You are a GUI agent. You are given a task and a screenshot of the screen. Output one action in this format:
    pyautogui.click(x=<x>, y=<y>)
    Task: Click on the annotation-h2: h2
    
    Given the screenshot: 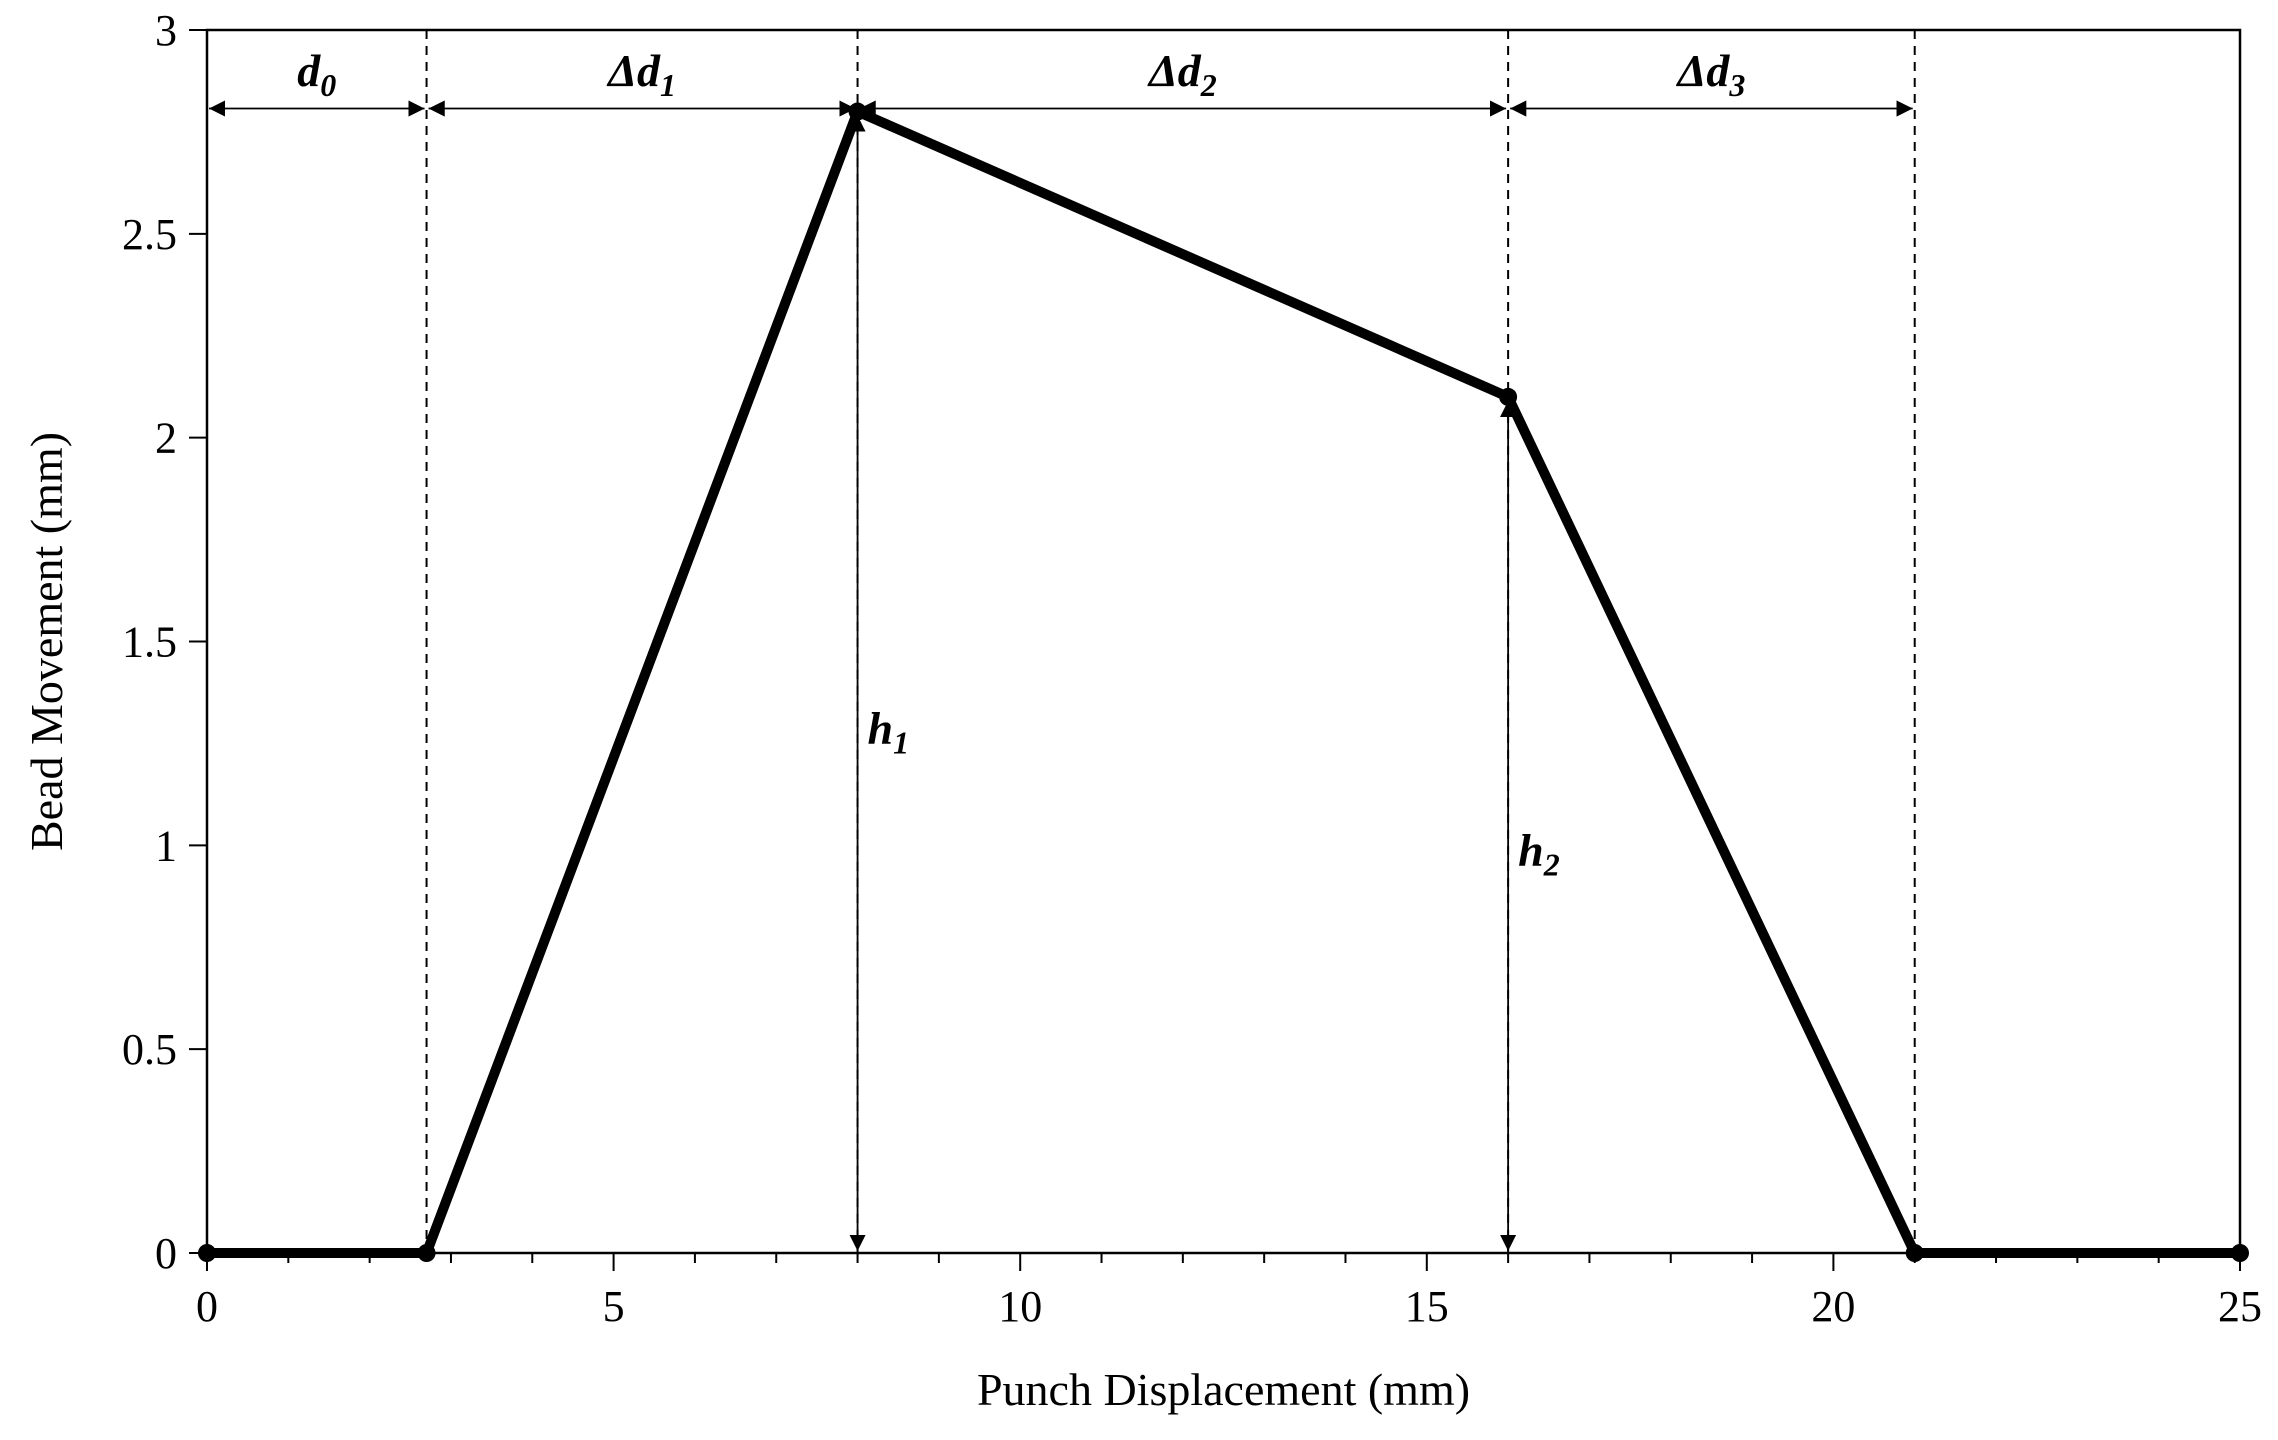 What is the action you would take?
    pyautogui.click(x=1539, y=854)
    